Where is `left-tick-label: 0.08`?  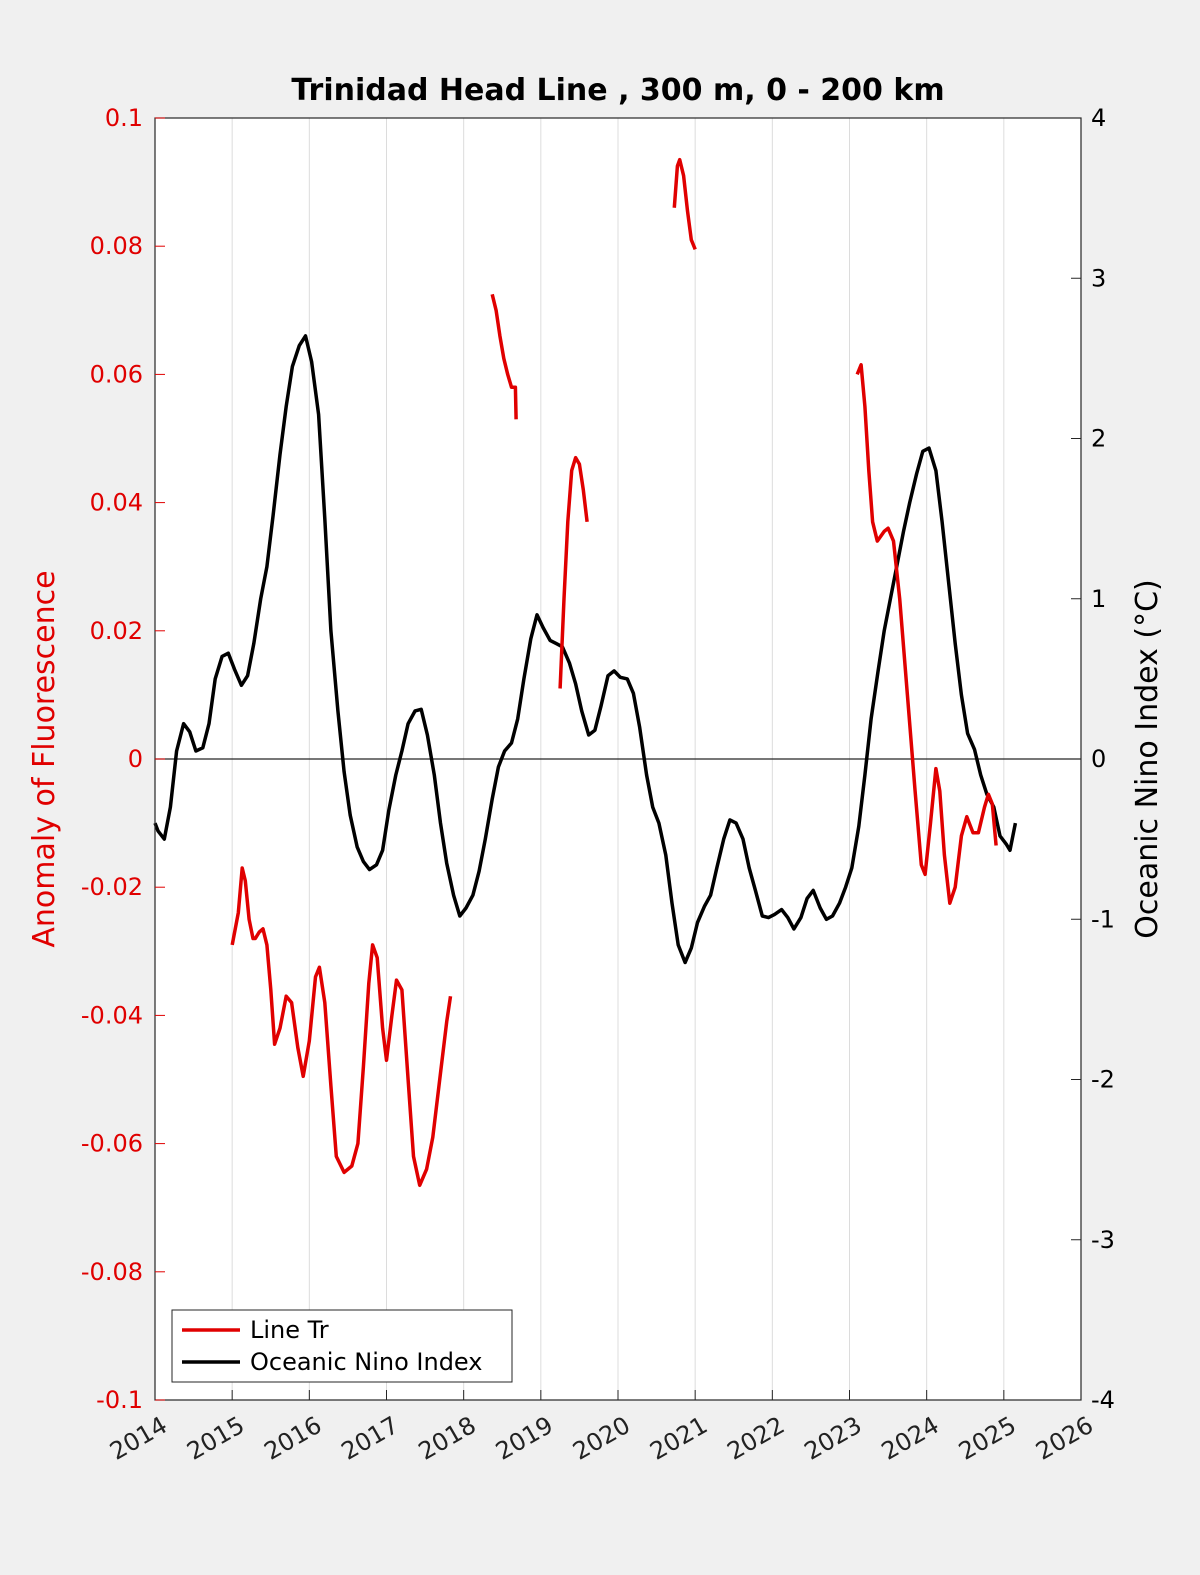
left-tick-label: 0.08 is located at coordinates (116, 246).